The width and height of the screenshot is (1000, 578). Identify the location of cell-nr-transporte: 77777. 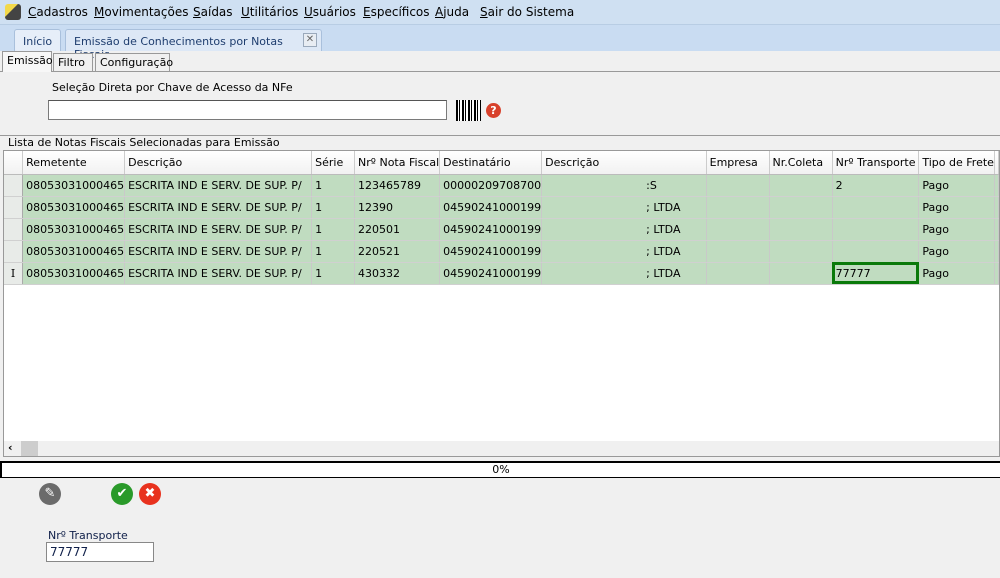
(876, 273).